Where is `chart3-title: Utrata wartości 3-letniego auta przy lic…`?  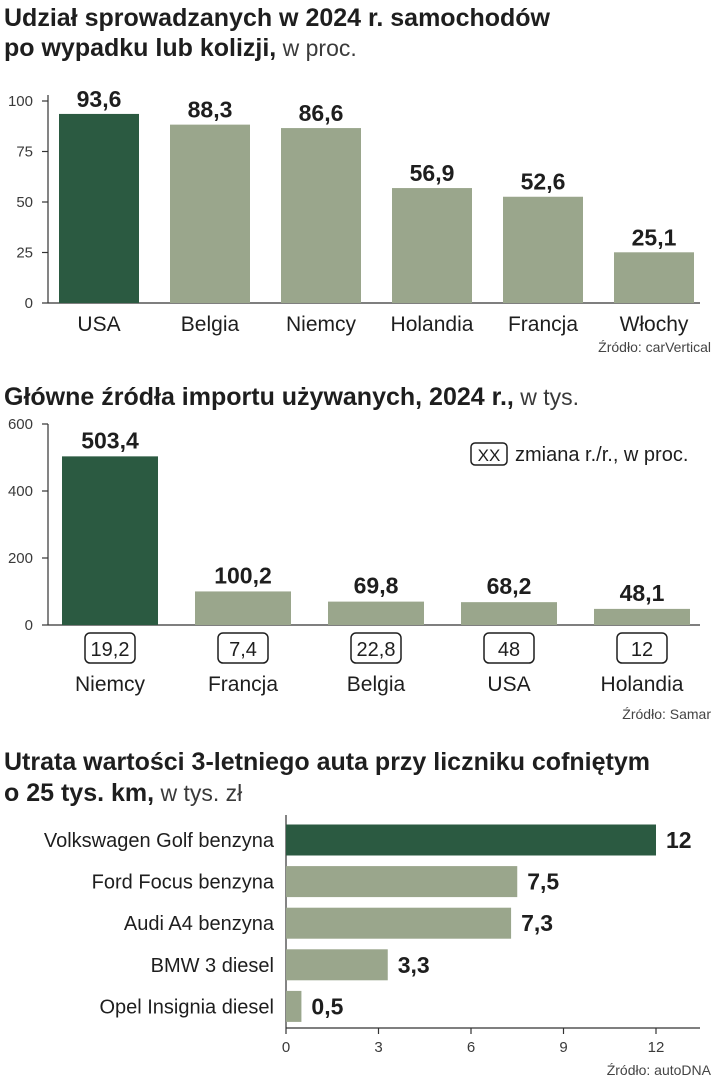
chart3-title: Utrata wartości 3-letniego auta przy lic… is located at coordinates (327, 762).